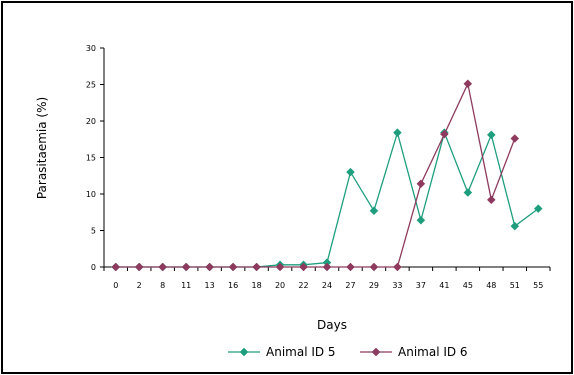  What do you see at coordinates (91, 121) in the screenshot?
I see `y-tick-label: 20` at bounding box center [91, 121].